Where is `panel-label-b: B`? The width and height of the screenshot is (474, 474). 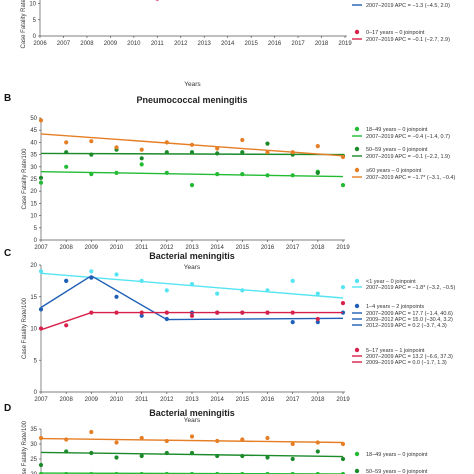
panel-label-b: B is located at coordinates (7, 98).